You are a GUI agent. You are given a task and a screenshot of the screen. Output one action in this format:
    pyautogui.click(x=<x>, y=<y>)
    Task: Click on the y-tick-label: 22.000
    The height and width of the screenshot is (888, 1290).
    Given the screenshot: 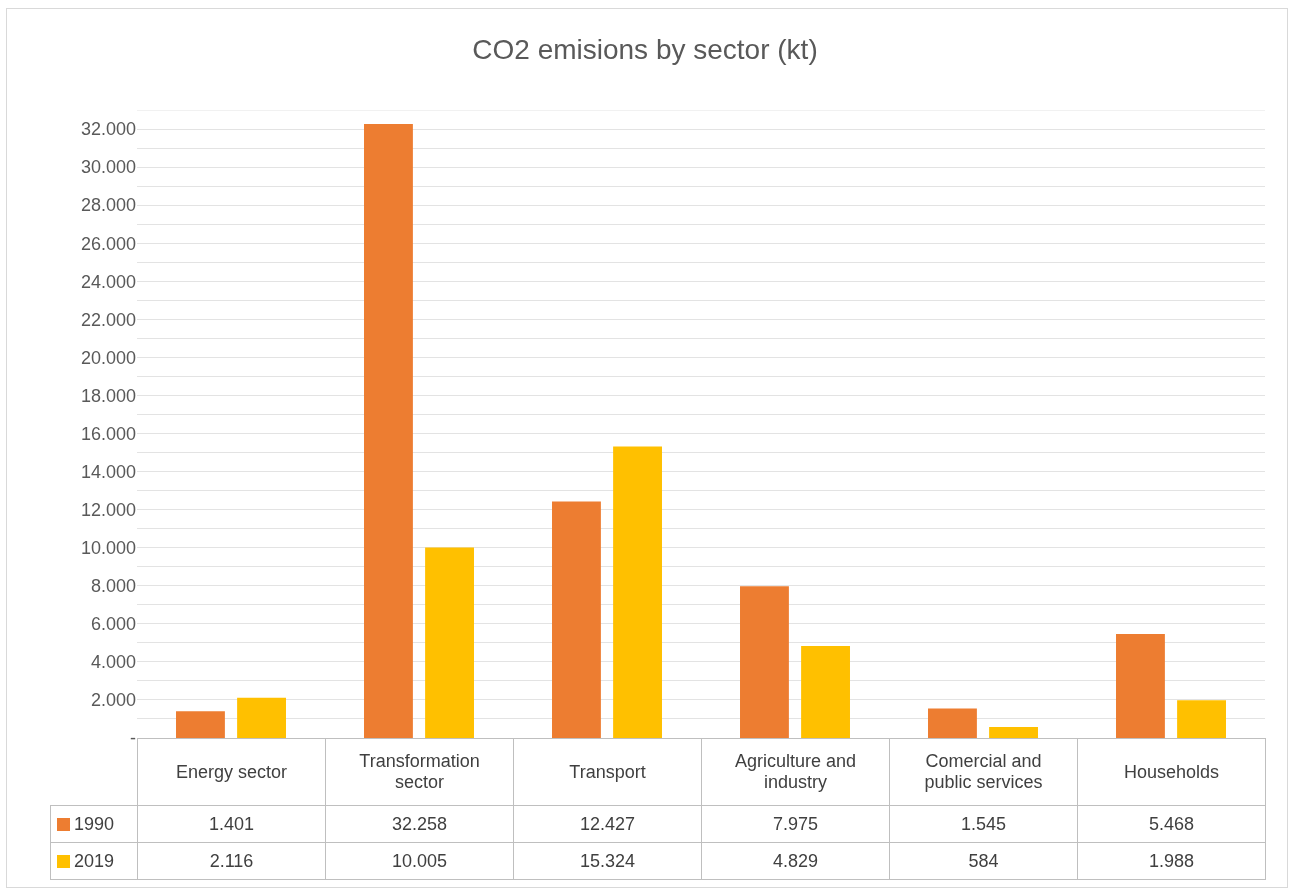 What is the action you would take?
    pyautogui.click(x=108, y=319)
    